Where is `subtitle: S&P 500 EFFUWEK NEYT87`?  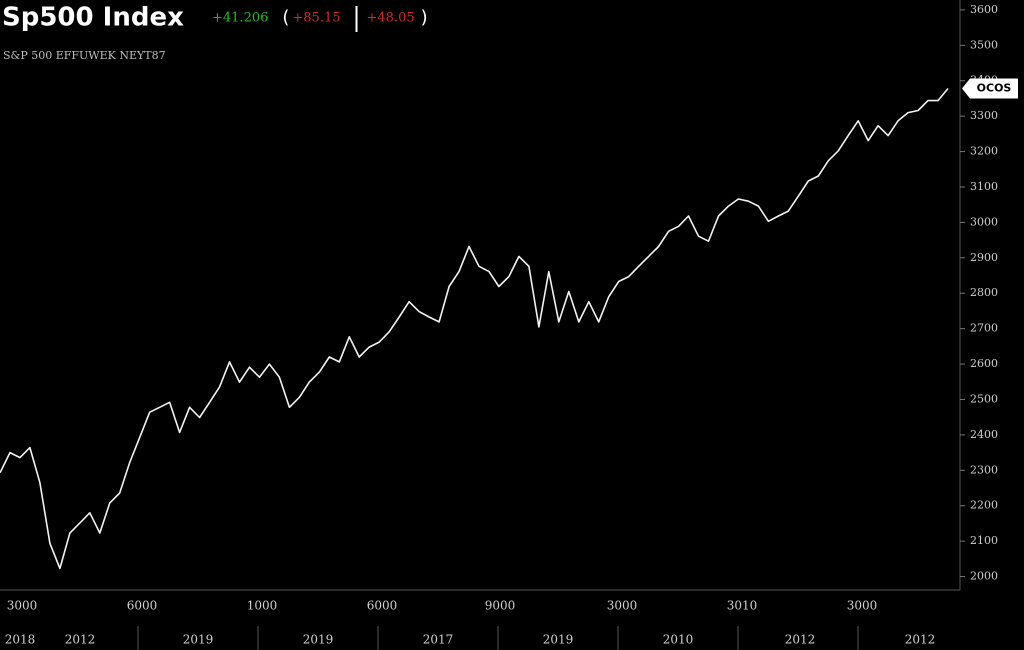 subtitle: S&P 500 EFFUWEK NEYT87 is located at coordinates (84, 55).